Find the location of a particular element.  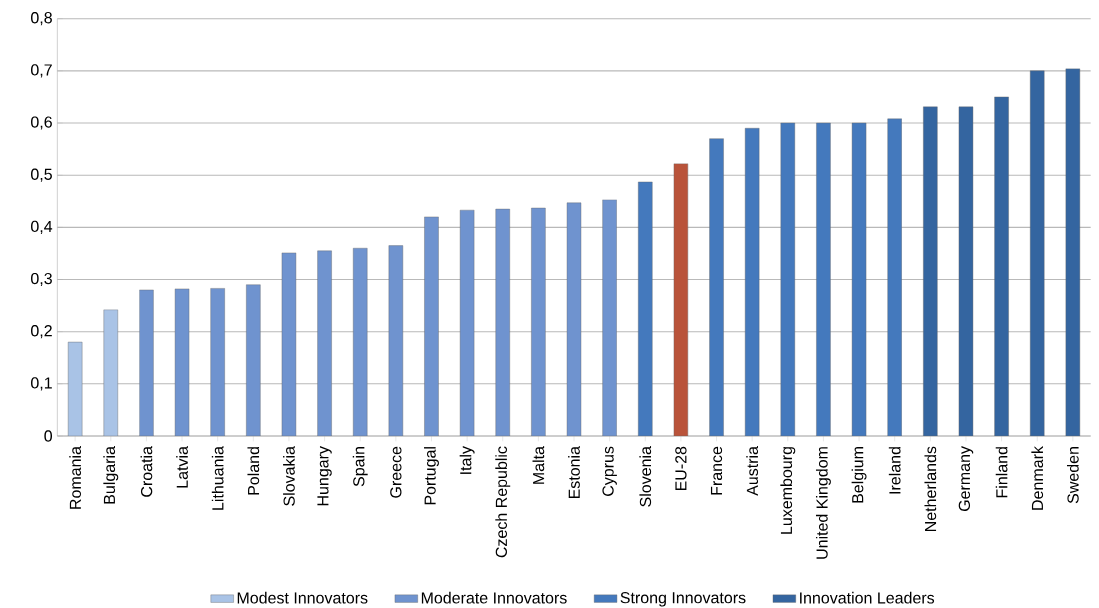

x-tick-label: Cyprus is located at coordinates (609, 471).